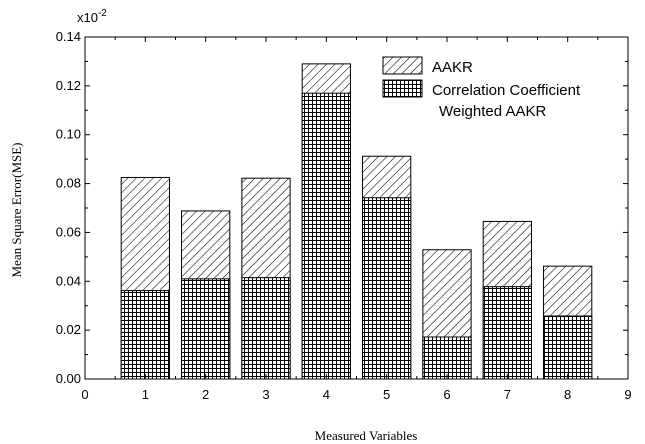  Describe the element at coordinates (402, 88) in the screenshot. I see `legend-swatch-ccw-aakr` at that location.